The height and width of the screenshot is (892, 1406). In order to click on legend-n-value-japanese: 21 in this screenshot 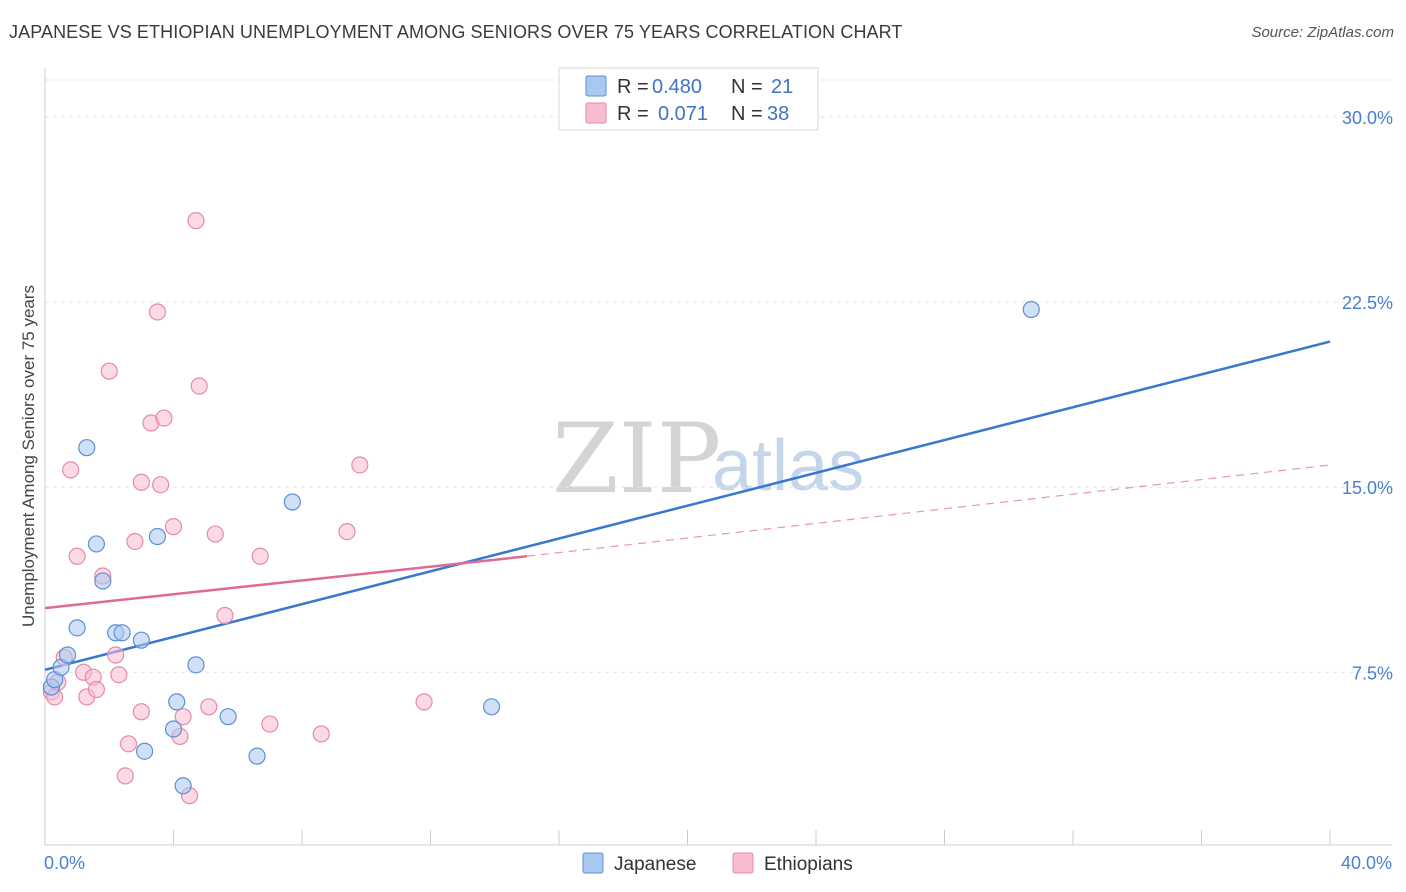, I will do `click(782, 87)`.